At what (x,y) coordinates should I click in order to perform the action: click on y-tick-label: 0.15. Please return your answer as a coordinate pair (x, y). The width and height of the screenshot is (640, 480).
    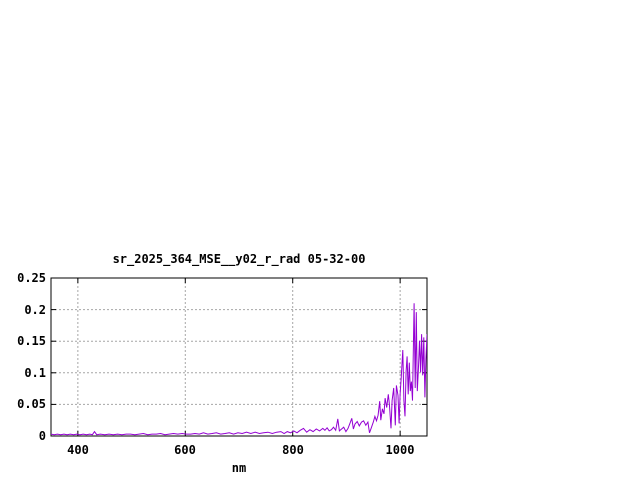
    Looking at the image, I should click on (31, 341).